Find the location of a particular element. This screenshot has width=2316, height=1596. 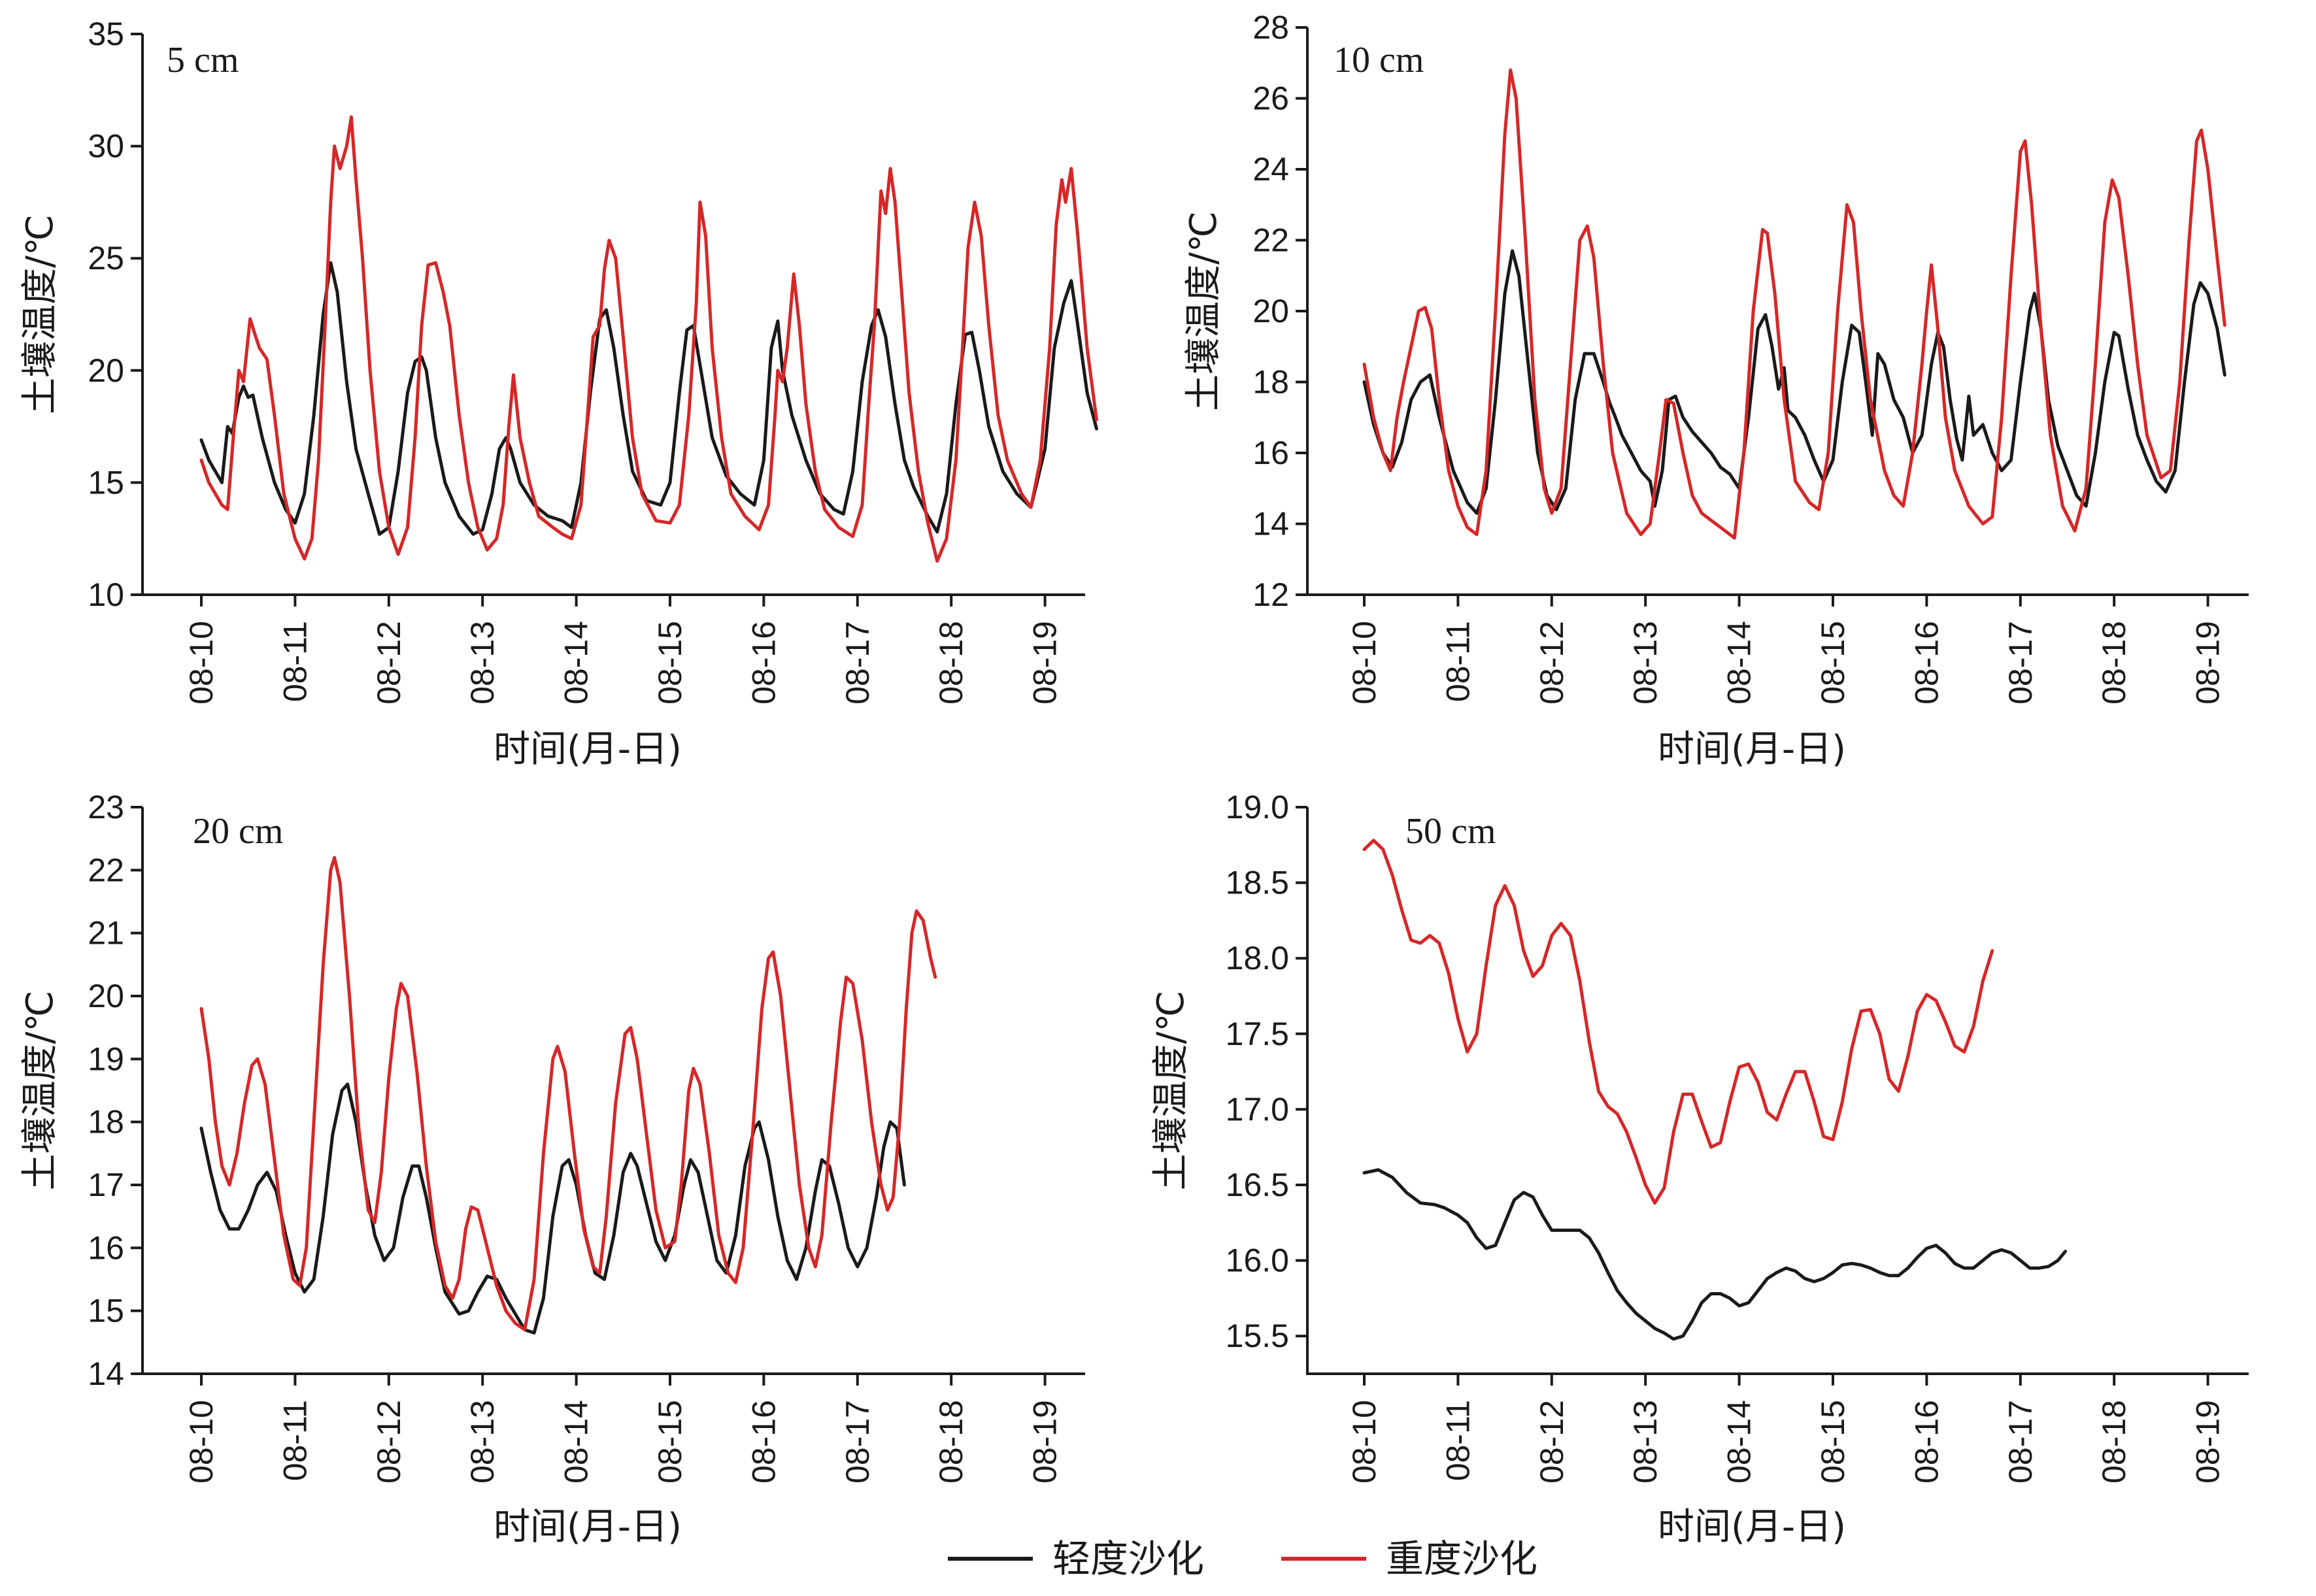

y-tick-label: 10 is located at coordinates (106, 594).